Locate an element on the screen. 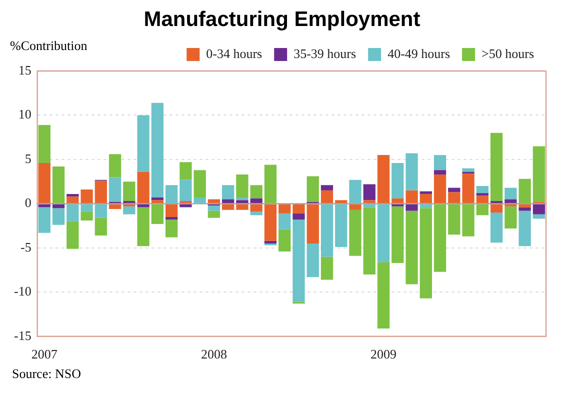 The height and width of the screenshot is (402, 564). y-tick-label: 0 is located at coordinates (28, 202).